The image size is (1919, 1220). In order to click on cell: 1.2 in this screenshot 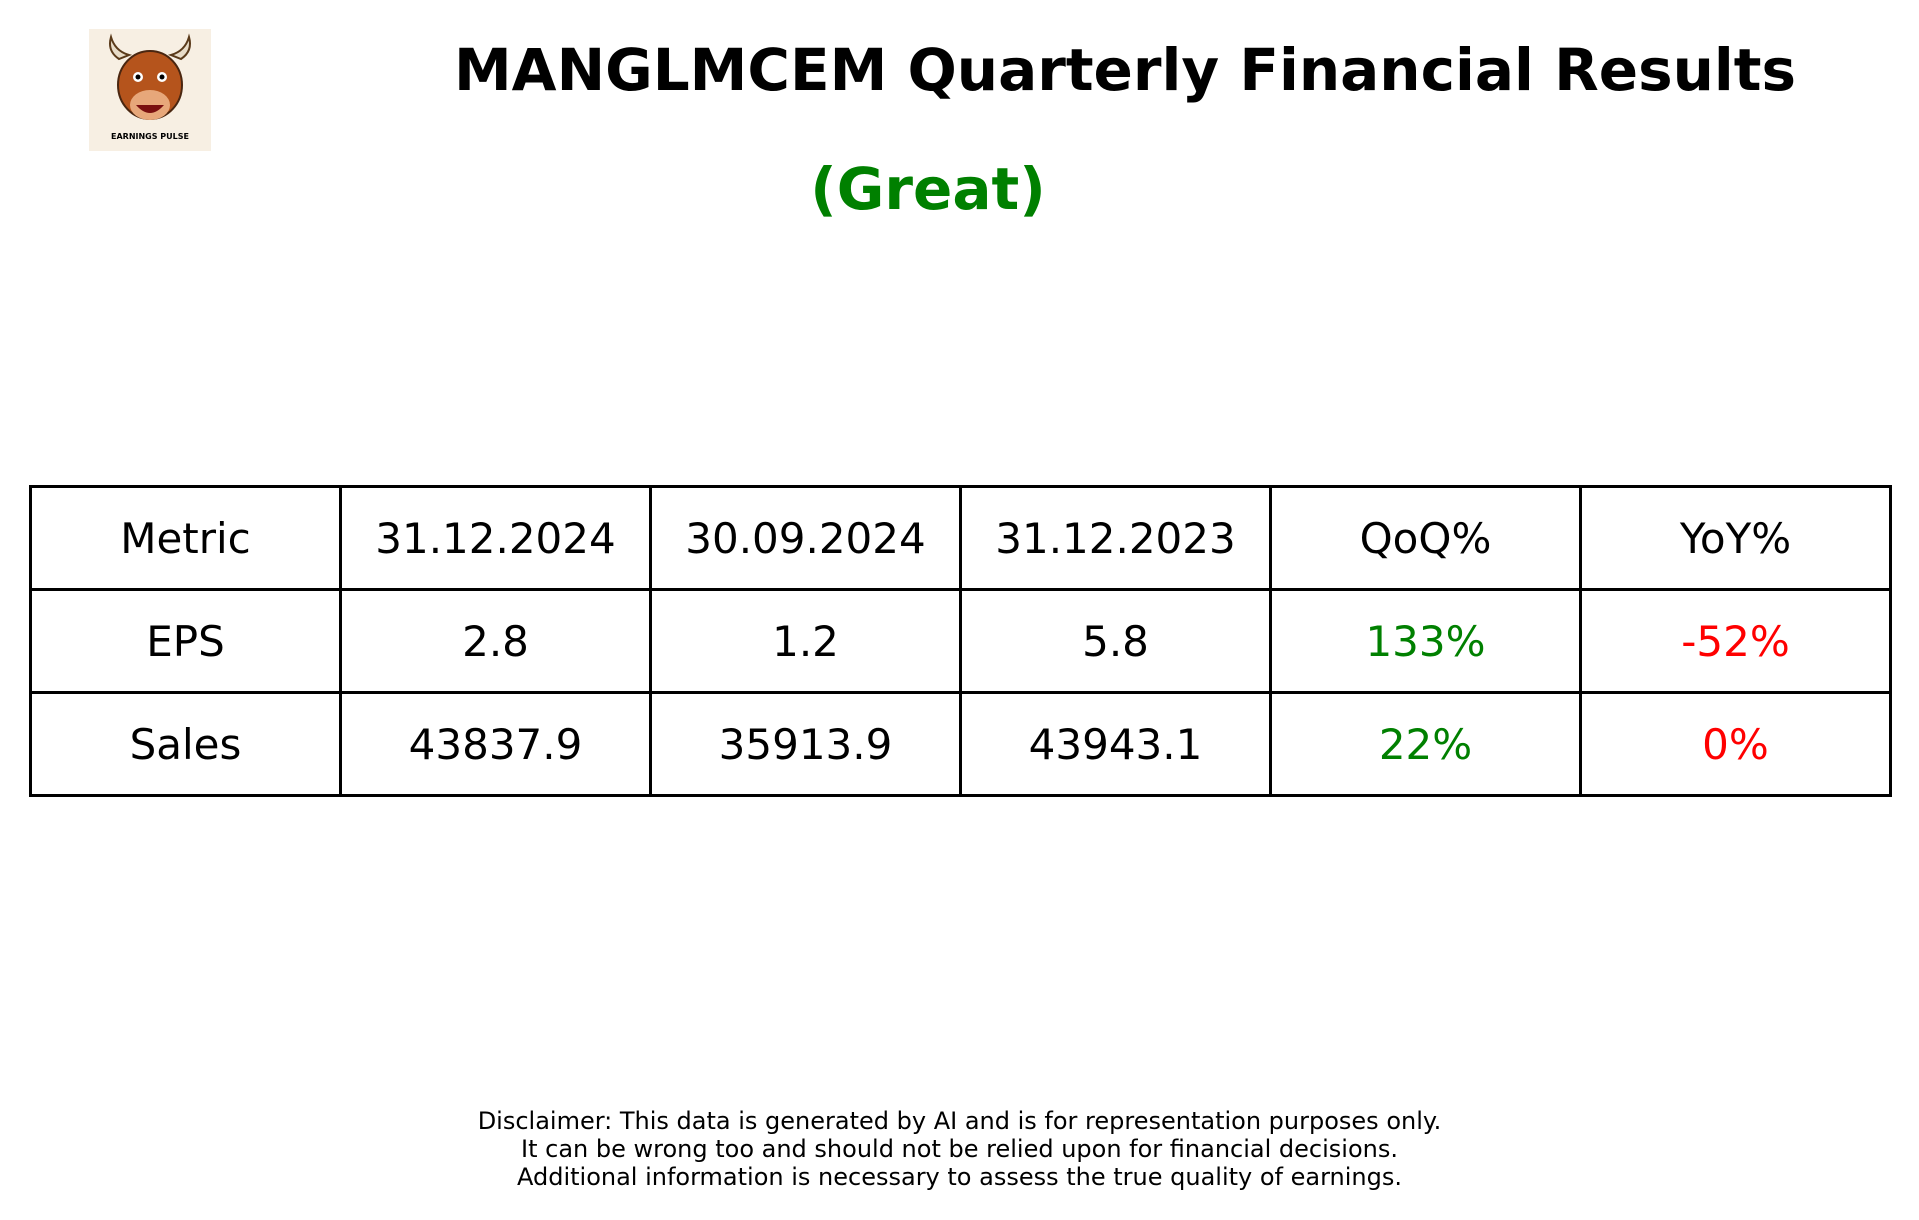, I will do `click(805, 641)`.